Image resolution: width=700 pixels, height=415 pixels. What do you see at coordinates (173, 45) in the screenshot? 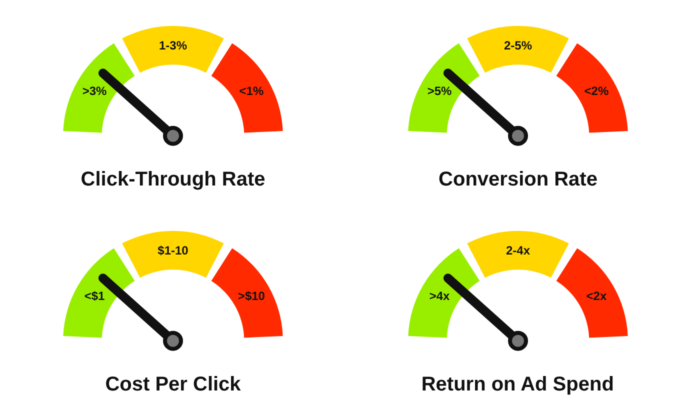
I see `slice-label: 1-3%` at bounding box center [173, 45].